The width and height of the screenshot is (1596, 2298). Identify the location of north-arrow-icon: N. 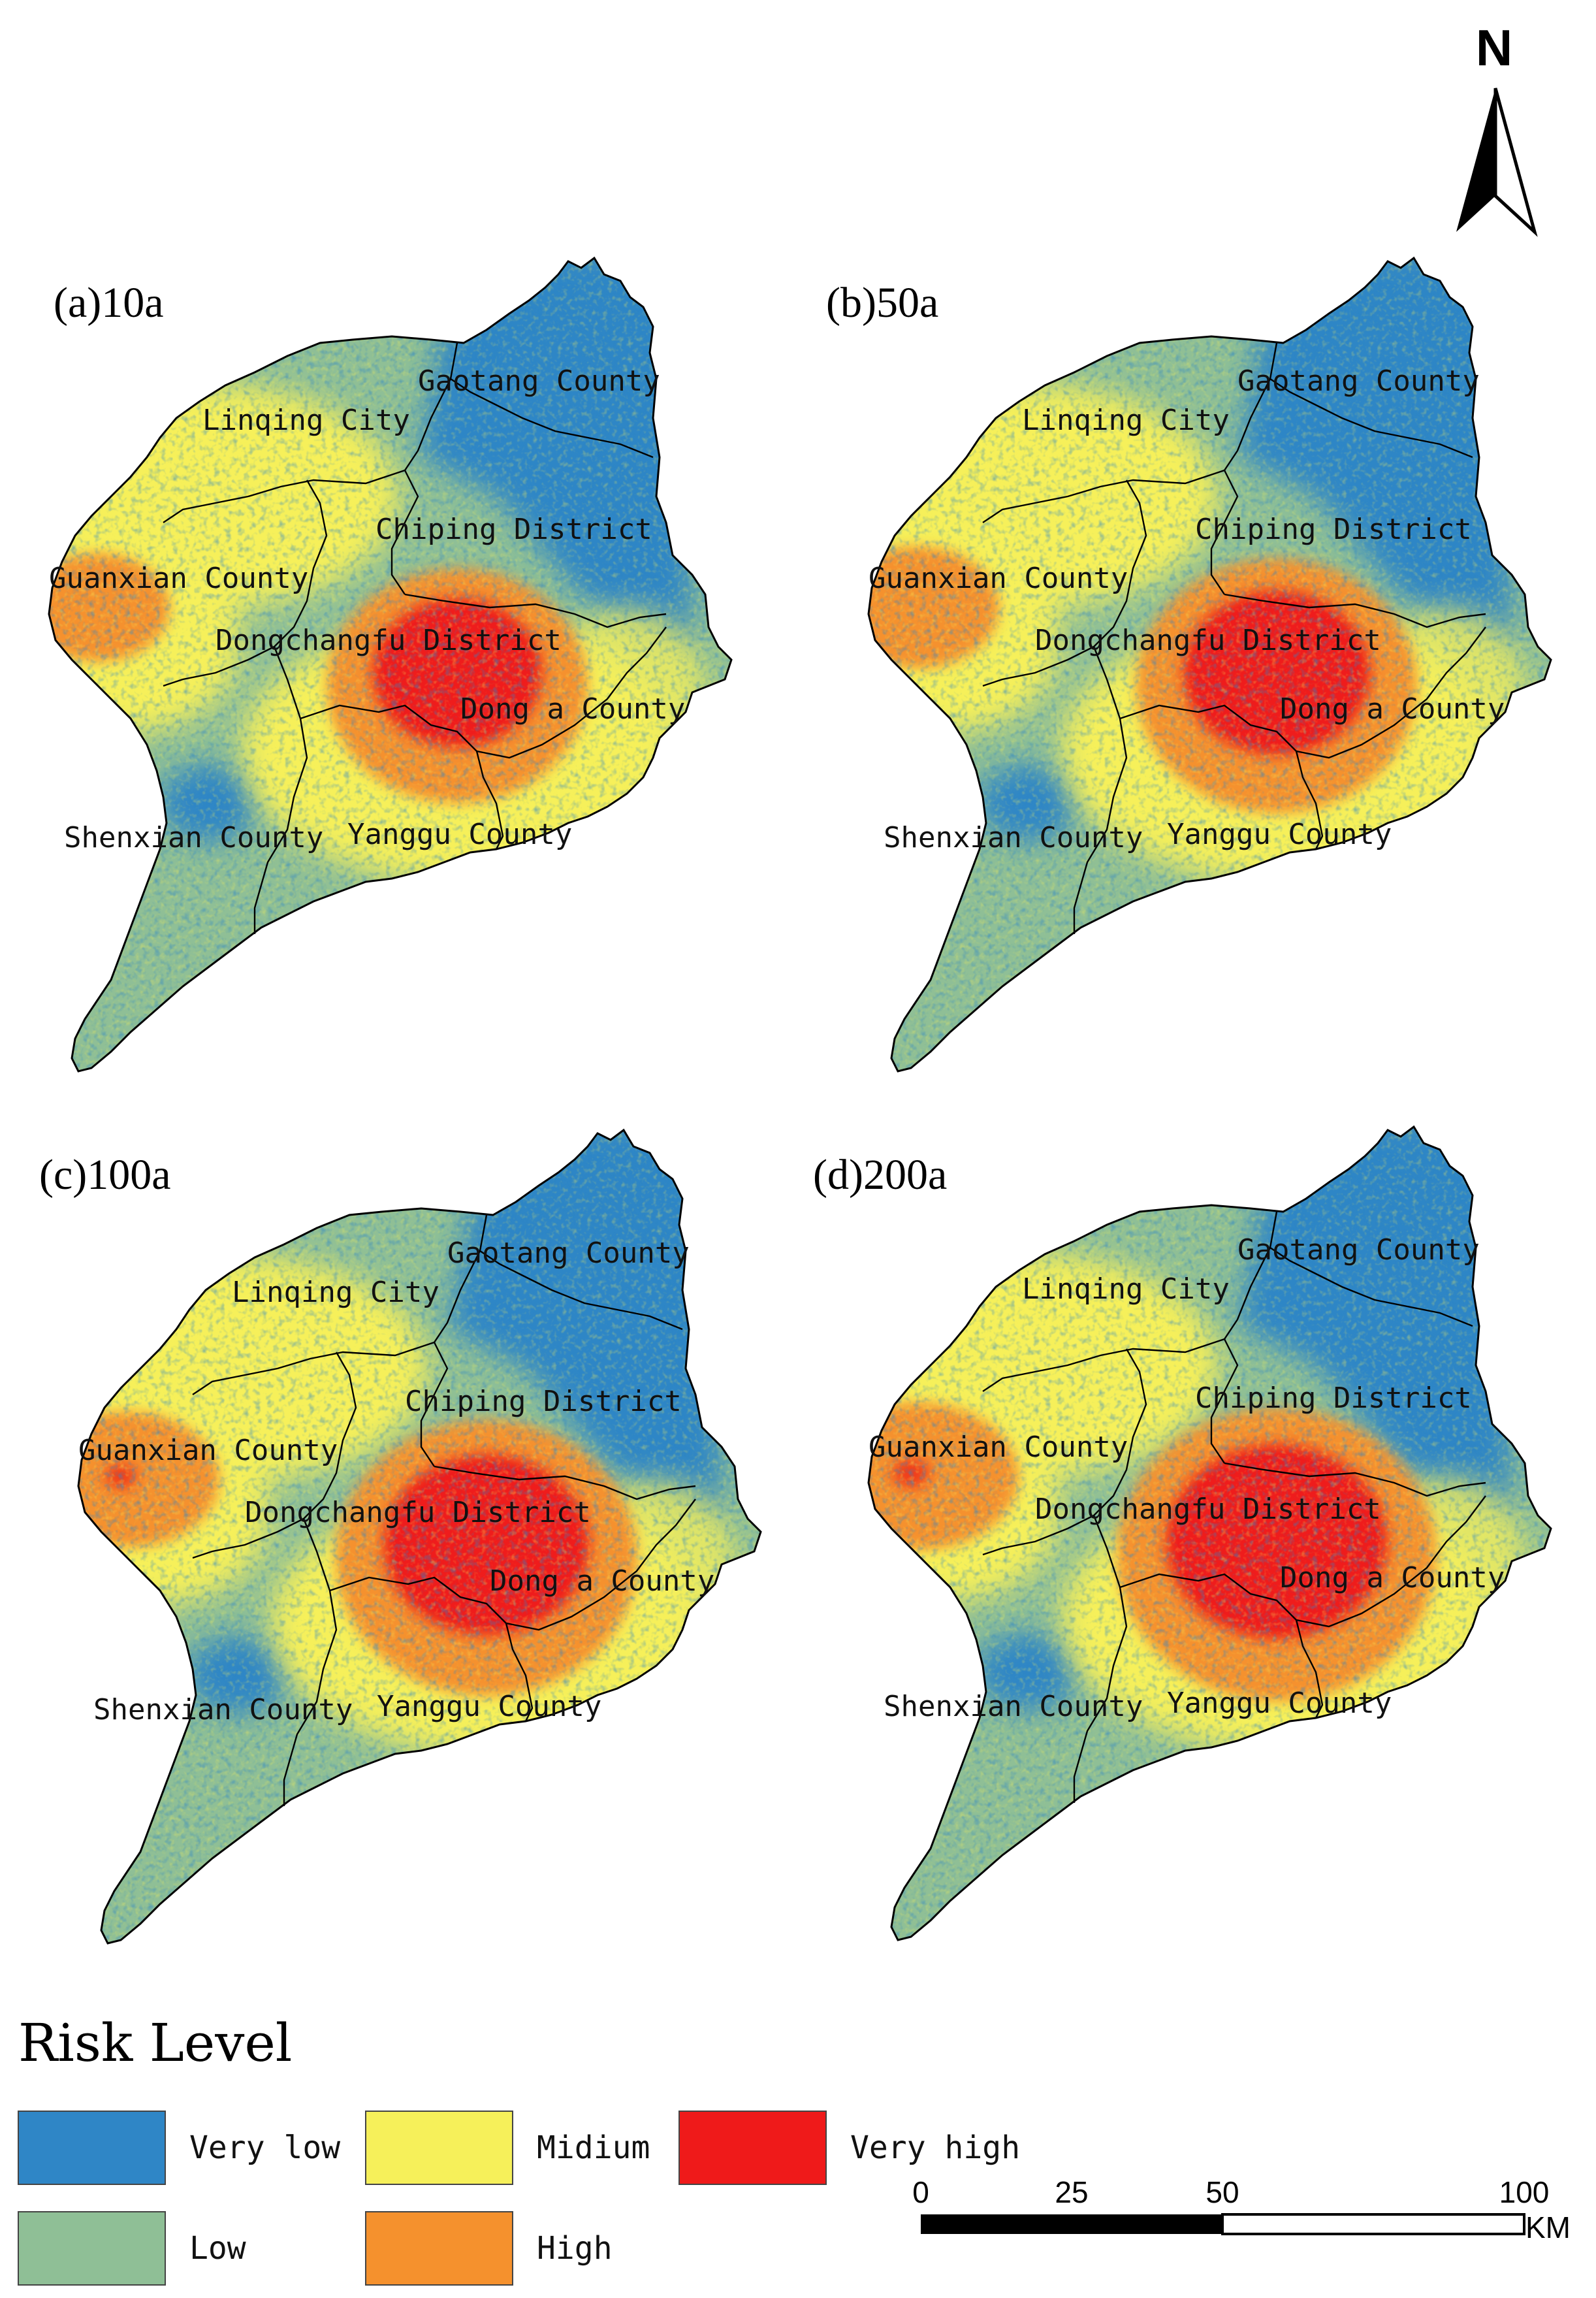
(1497, 128).